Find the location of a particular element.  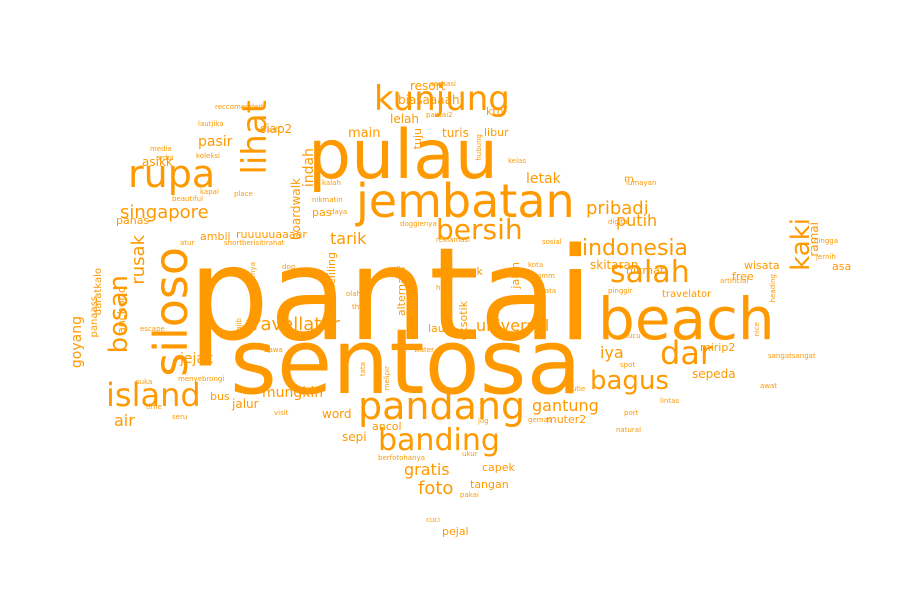

word: goyang is located at coordinates (77, 342).